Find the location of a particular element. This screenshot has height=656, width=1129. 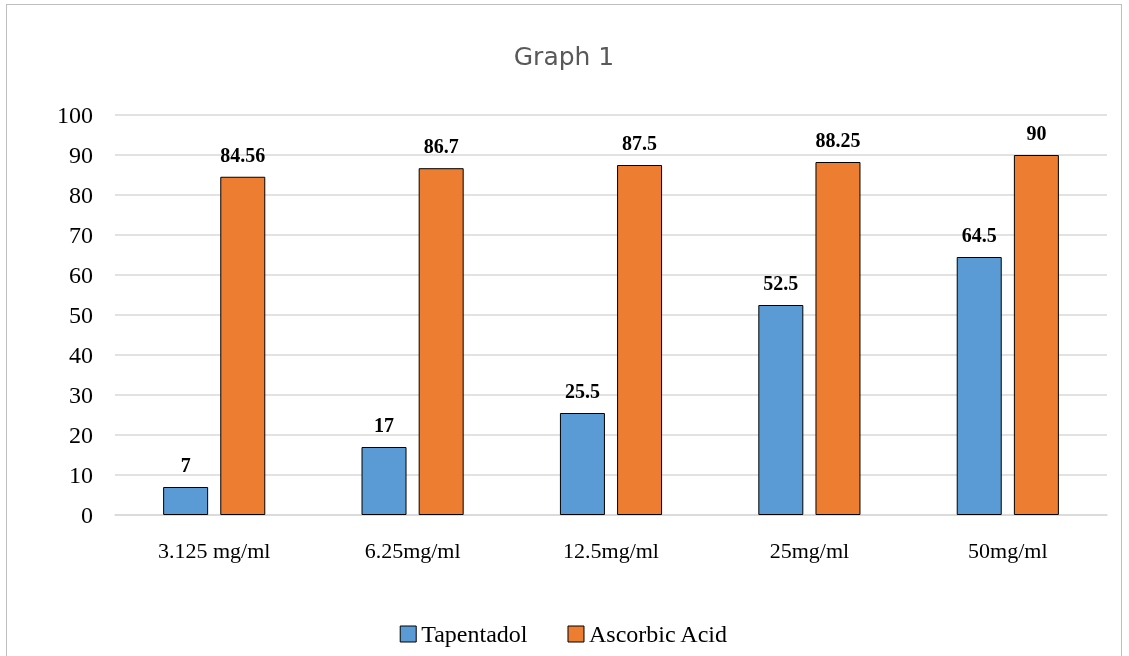

x-tick-label: 3.125 mg/ml is located at coordinates (214, 550).